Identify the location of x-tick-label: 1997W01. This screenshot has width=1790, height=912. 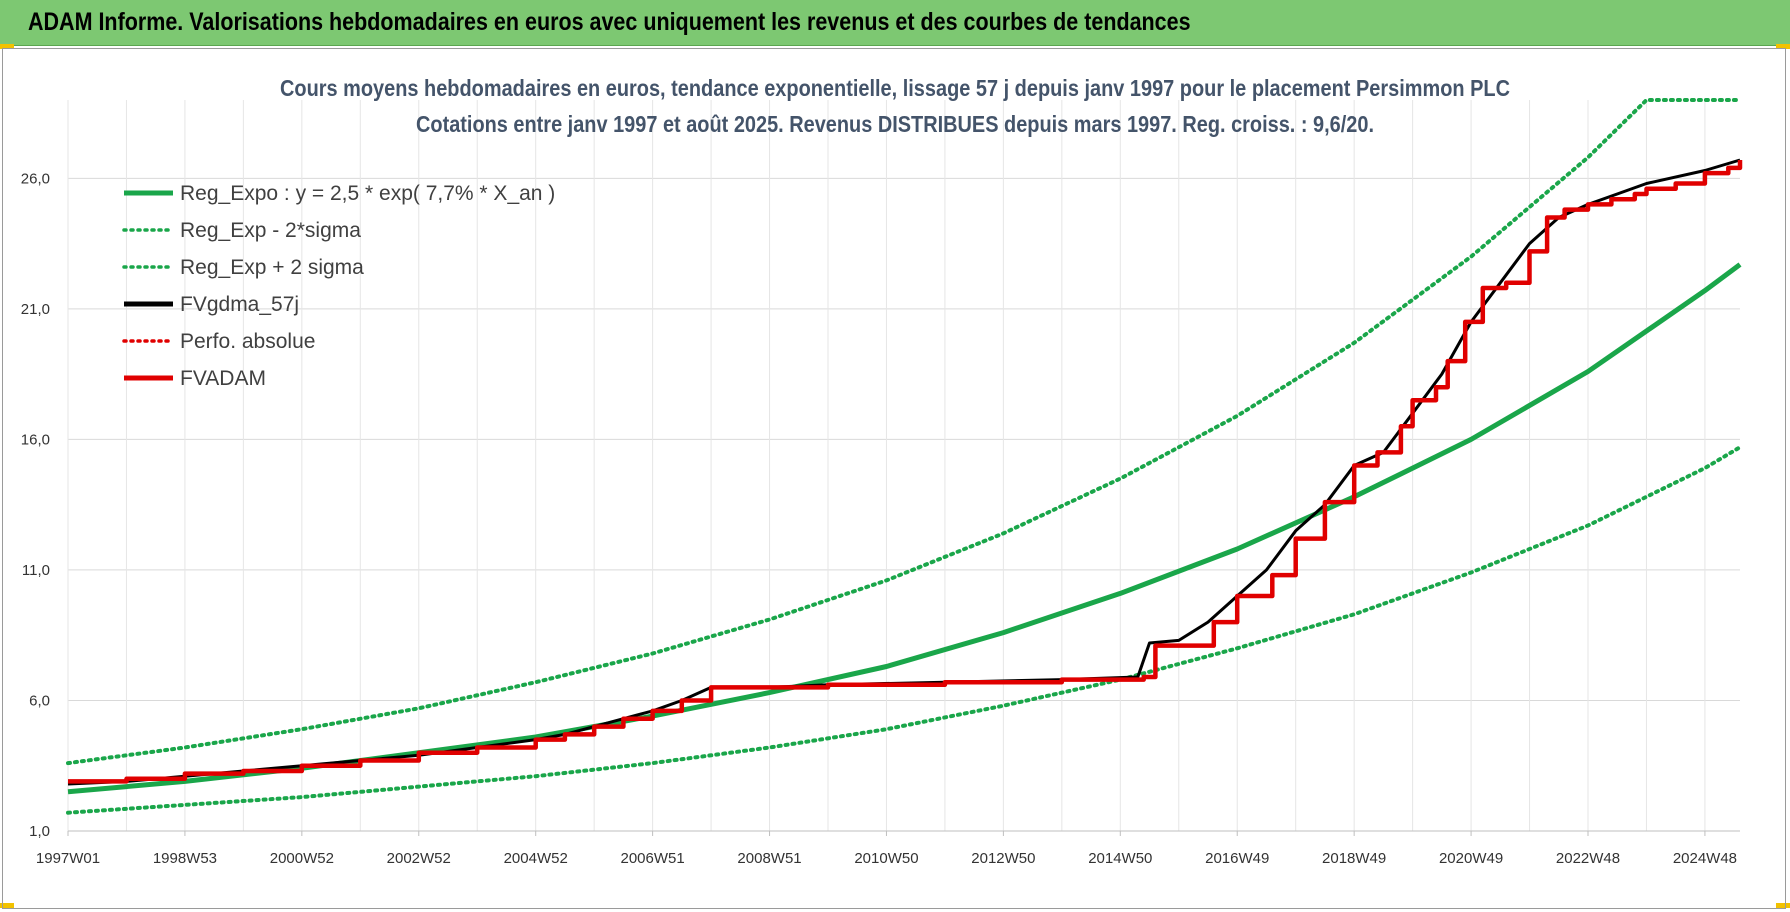
(68, 858).